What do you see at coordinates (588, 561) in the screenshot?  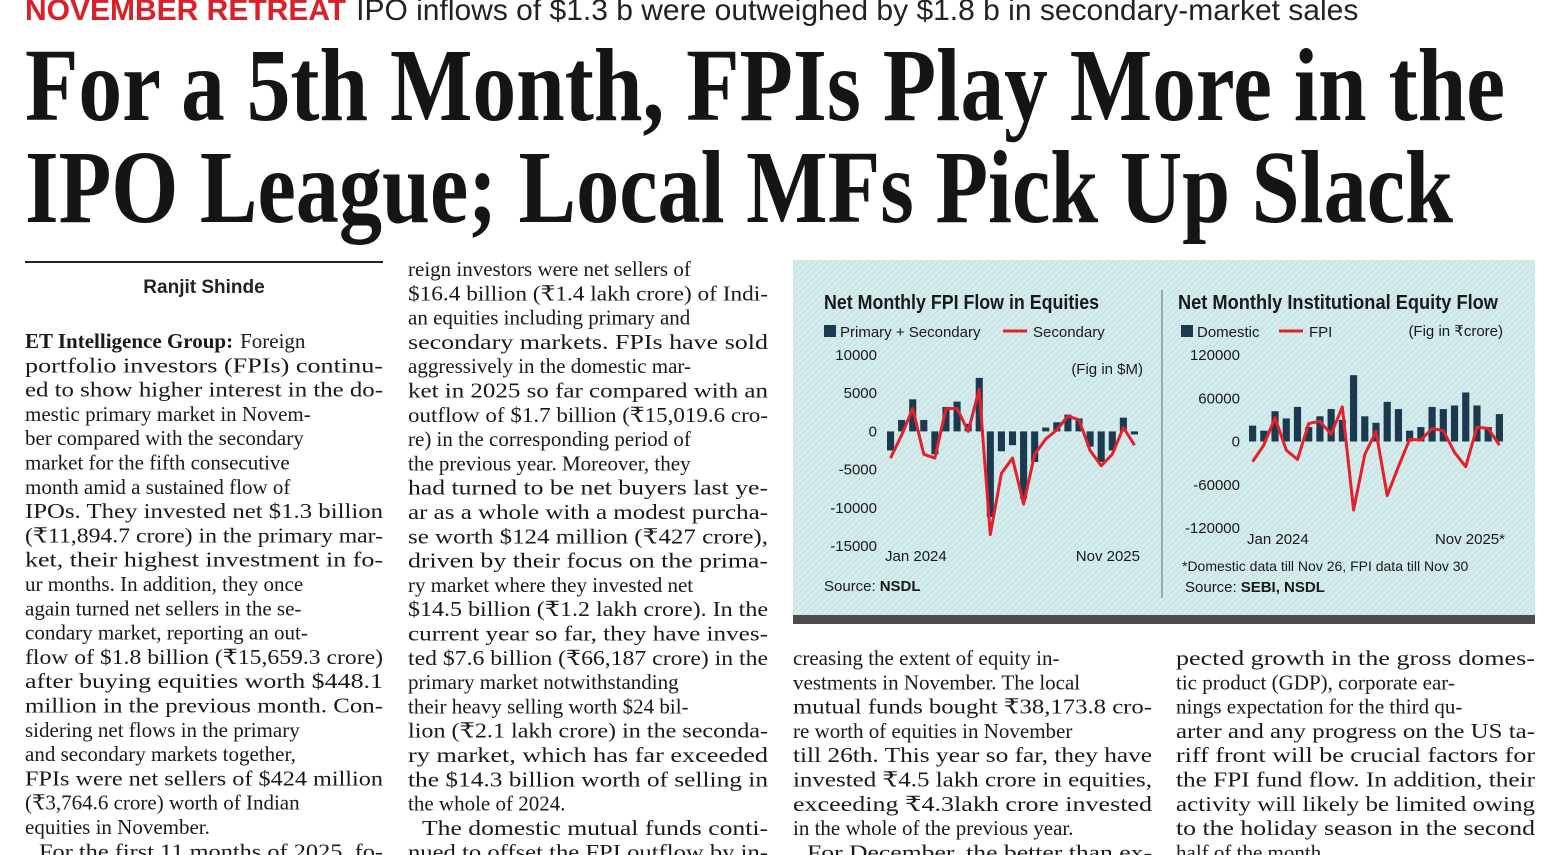 I see `body-line: driven by their focus on the prima-` at bounding box center [588, 561].